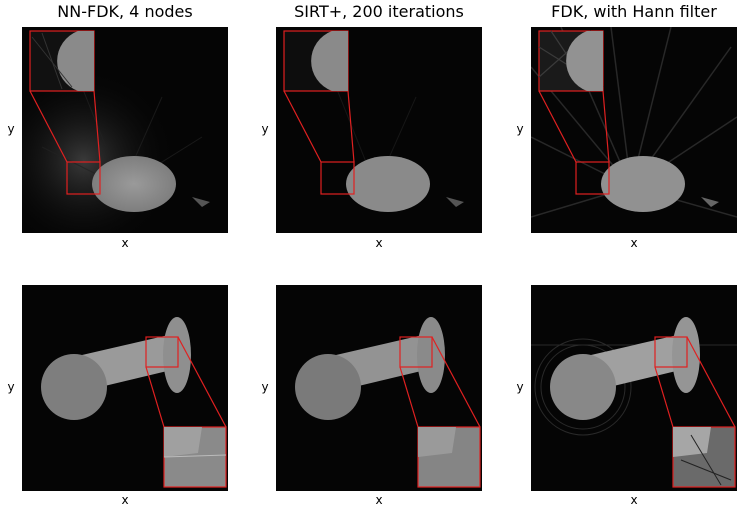  I want to click on y-axis-label-row1-fdk: y, so click(520, 129).